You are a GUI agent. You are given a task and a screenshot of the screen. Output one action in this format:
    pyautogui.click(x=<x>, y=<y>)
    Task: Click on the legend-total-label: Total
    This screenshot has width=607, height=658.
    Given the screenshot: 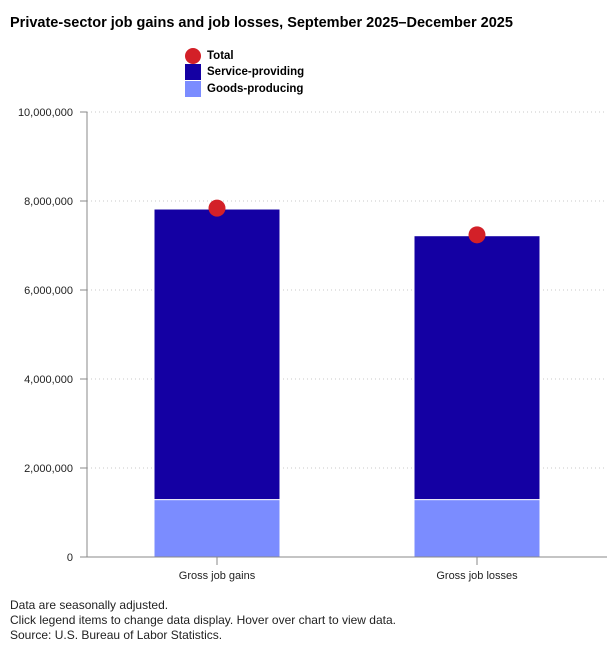 What is the action you would take?
    pyautogui.click(x=220, y=56)
    